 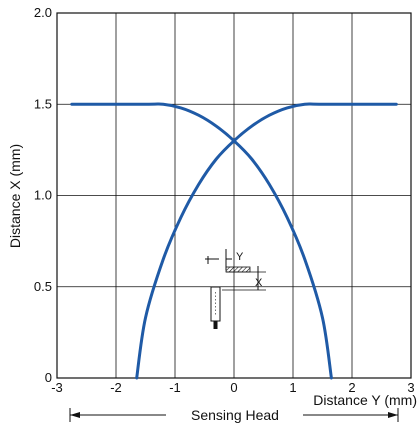 What do you see at coordinates (351, 387) in the screenshot?
I see `x-tick-label: 2` at bounding box center [351, 387].